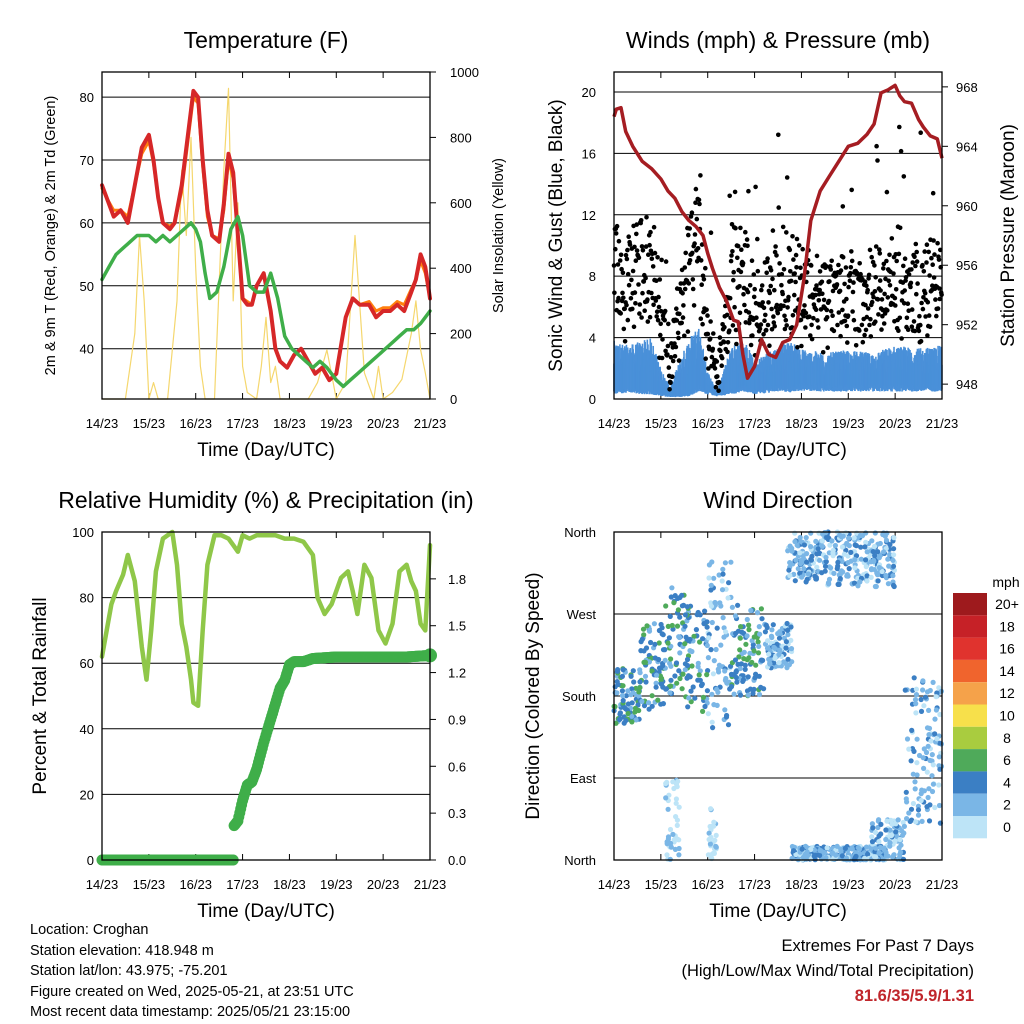  Describe the element at coordinates (914, 996) in the screenshot. I see `extremes-values: 81.6/35/5.9/1.31` at that location.